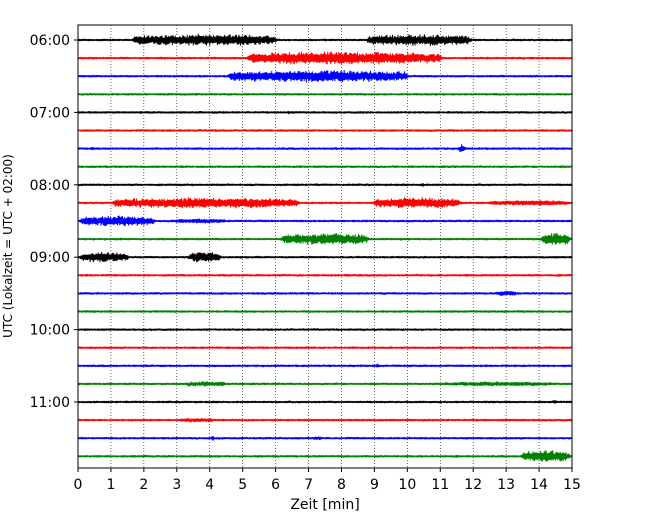  What do you see at coordinates (110, 485) in the screenshot?
I see `x-tick-label: 1` at bounding box center [110, 485].